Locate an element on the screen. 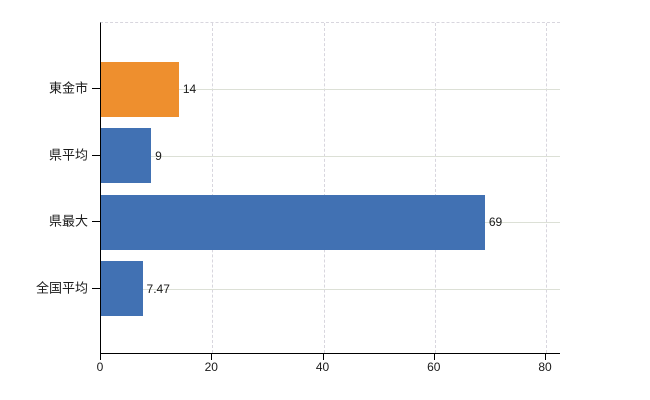  bar-value-label: 9 is located at coordinates (158, 155).